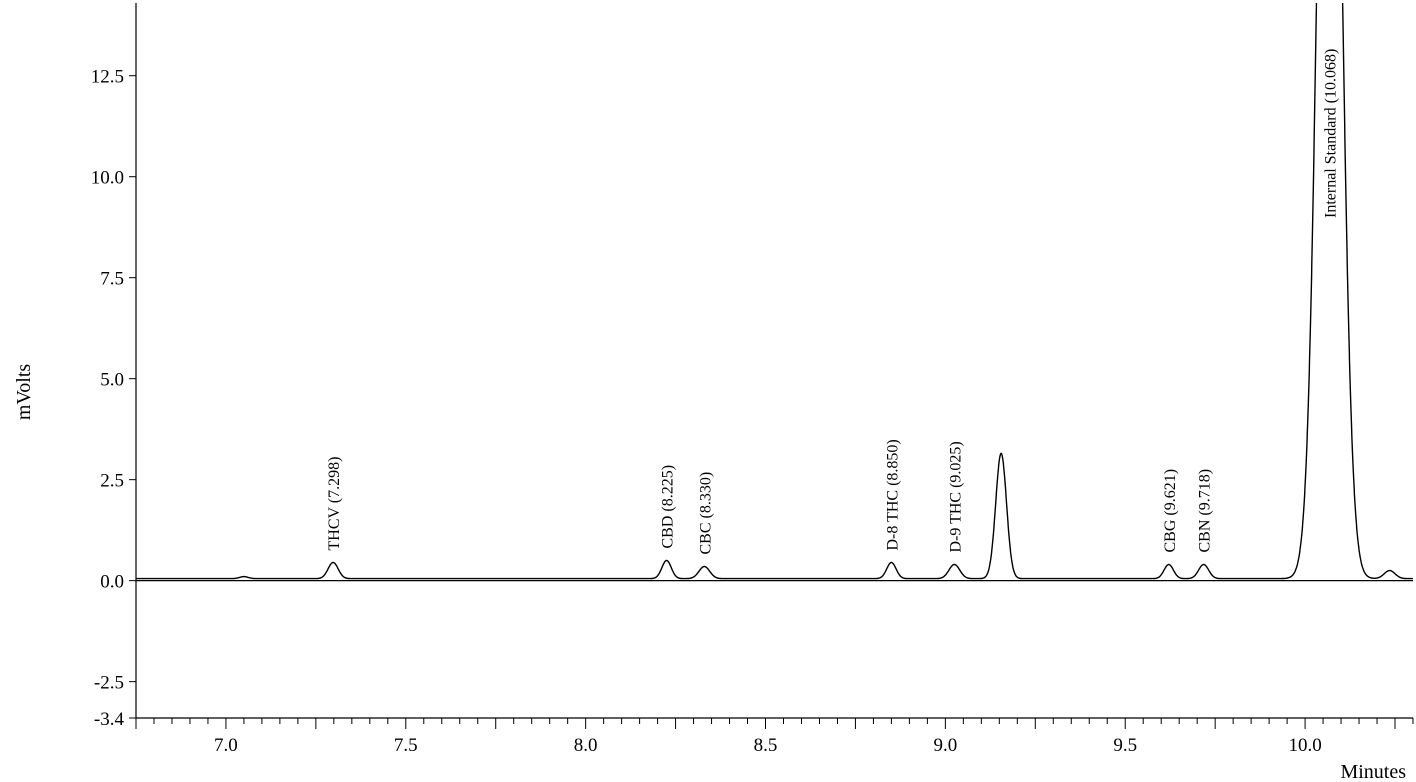 The height and width of the screenshot is (782, 1416). Describe the element at coordinates (586, 745) in the screenshot. I see `x-tick-label: 8.0` at that location.